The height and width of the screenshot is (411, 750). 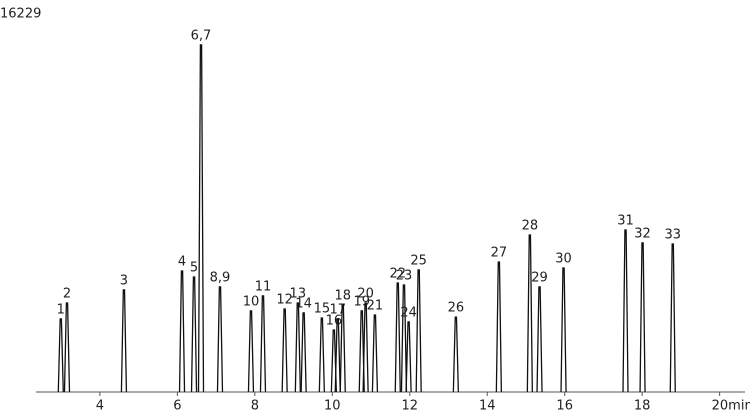 I want to click on peak-label: 26, so click(x=456, y=308).